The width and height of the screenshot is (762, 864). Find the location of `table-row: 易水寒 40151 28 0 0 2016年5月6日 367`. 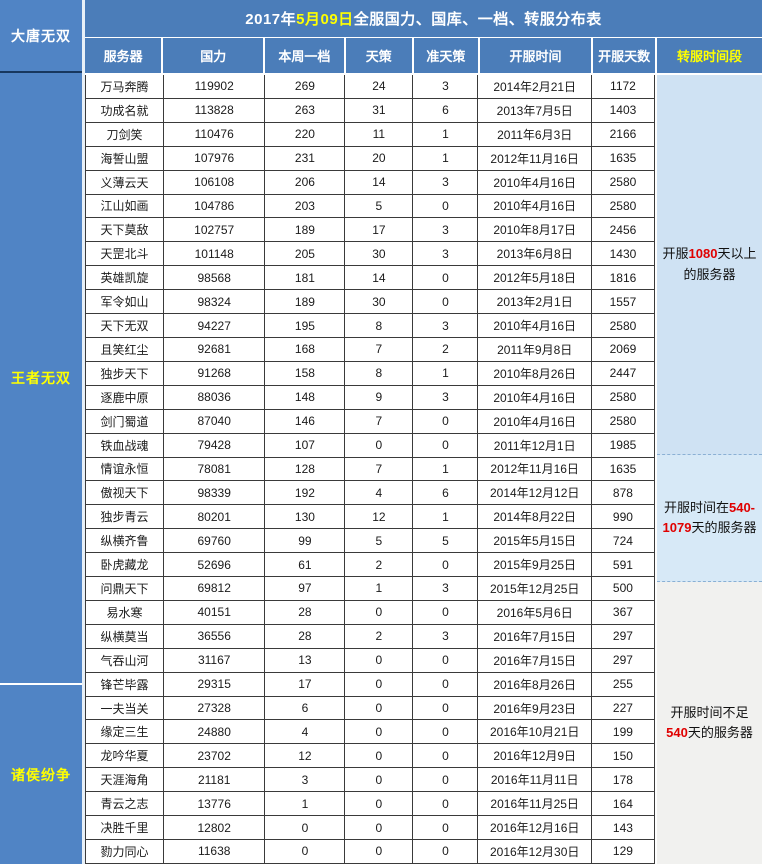

table-row: 易水寒 40151 28 0 0 2016年5月6日 367 is located at coordinates (370, 612).